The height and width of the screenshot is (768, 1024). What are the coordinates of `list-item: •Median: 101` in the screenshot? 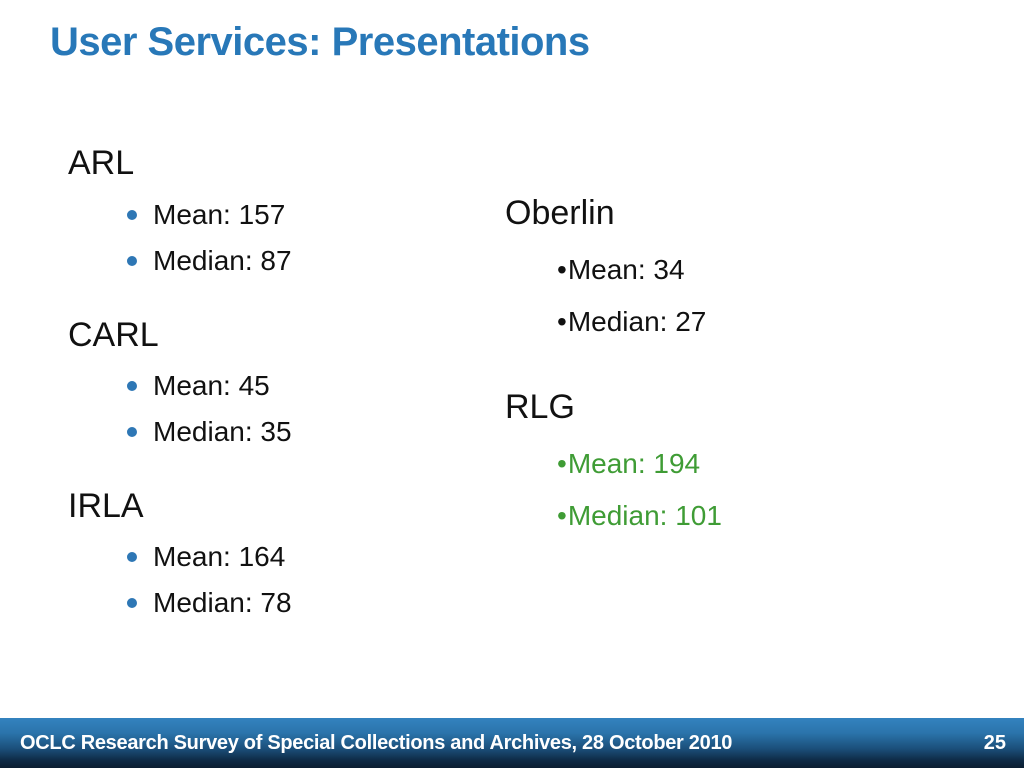 It's located at (639, 516).